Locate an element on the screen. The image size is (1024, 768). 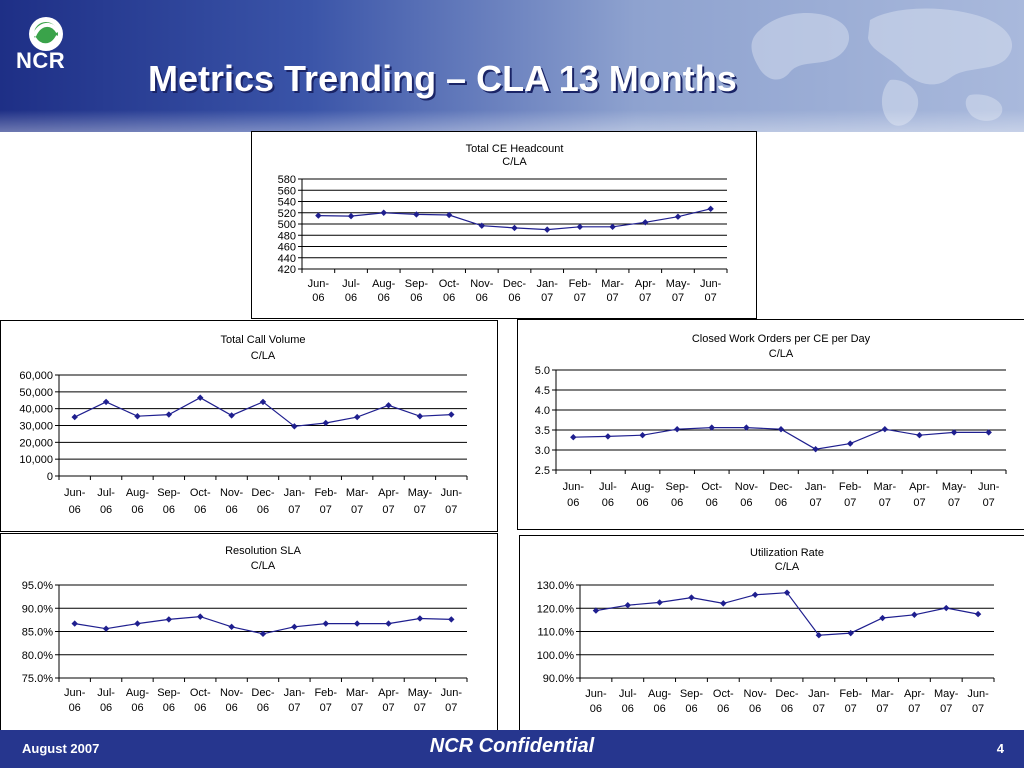
y-tick-label: 580 is located at coordinates (287, 180).